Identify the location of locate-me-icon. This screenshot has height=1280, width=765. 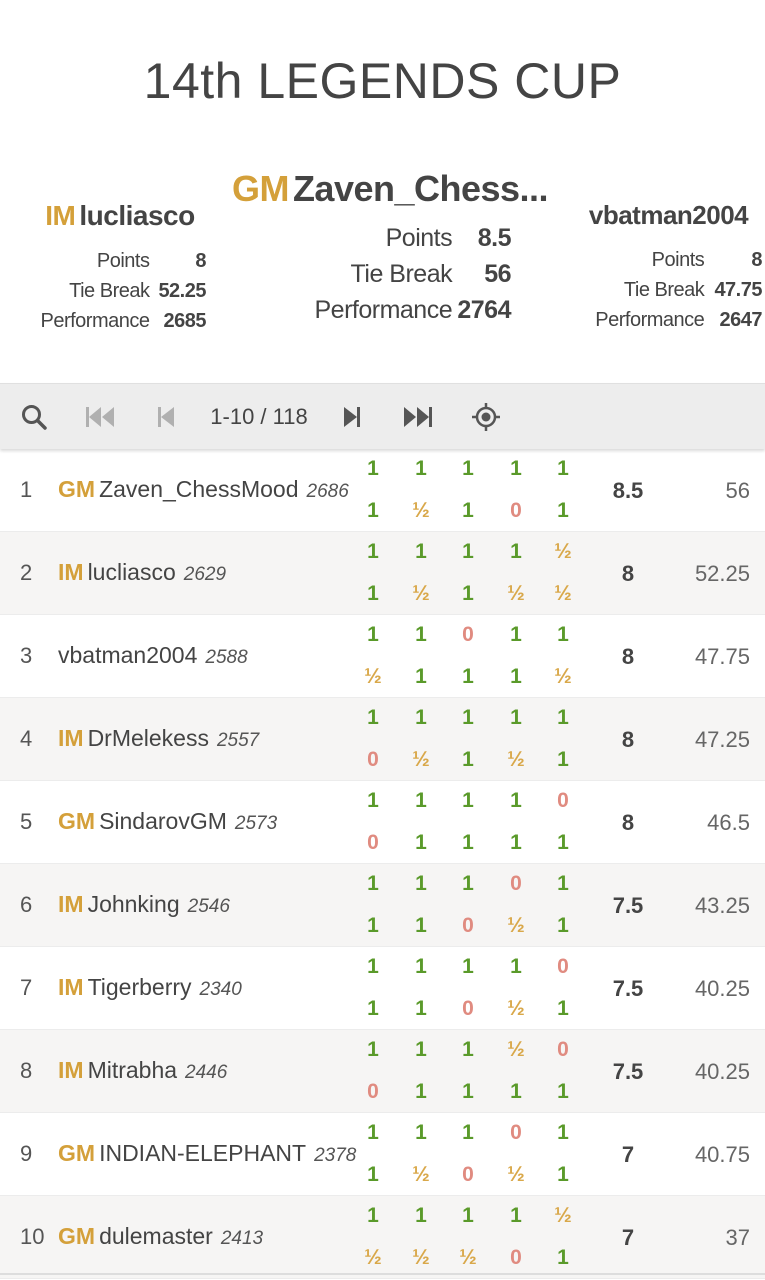
(486, 417).